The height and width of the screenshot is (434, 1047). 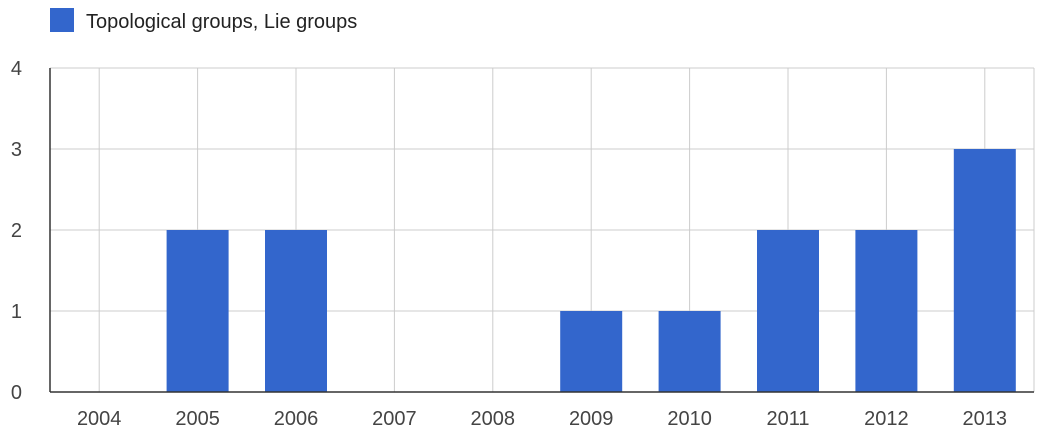 I want to click on y-tick-label: 4, so click(x=16, y=69).